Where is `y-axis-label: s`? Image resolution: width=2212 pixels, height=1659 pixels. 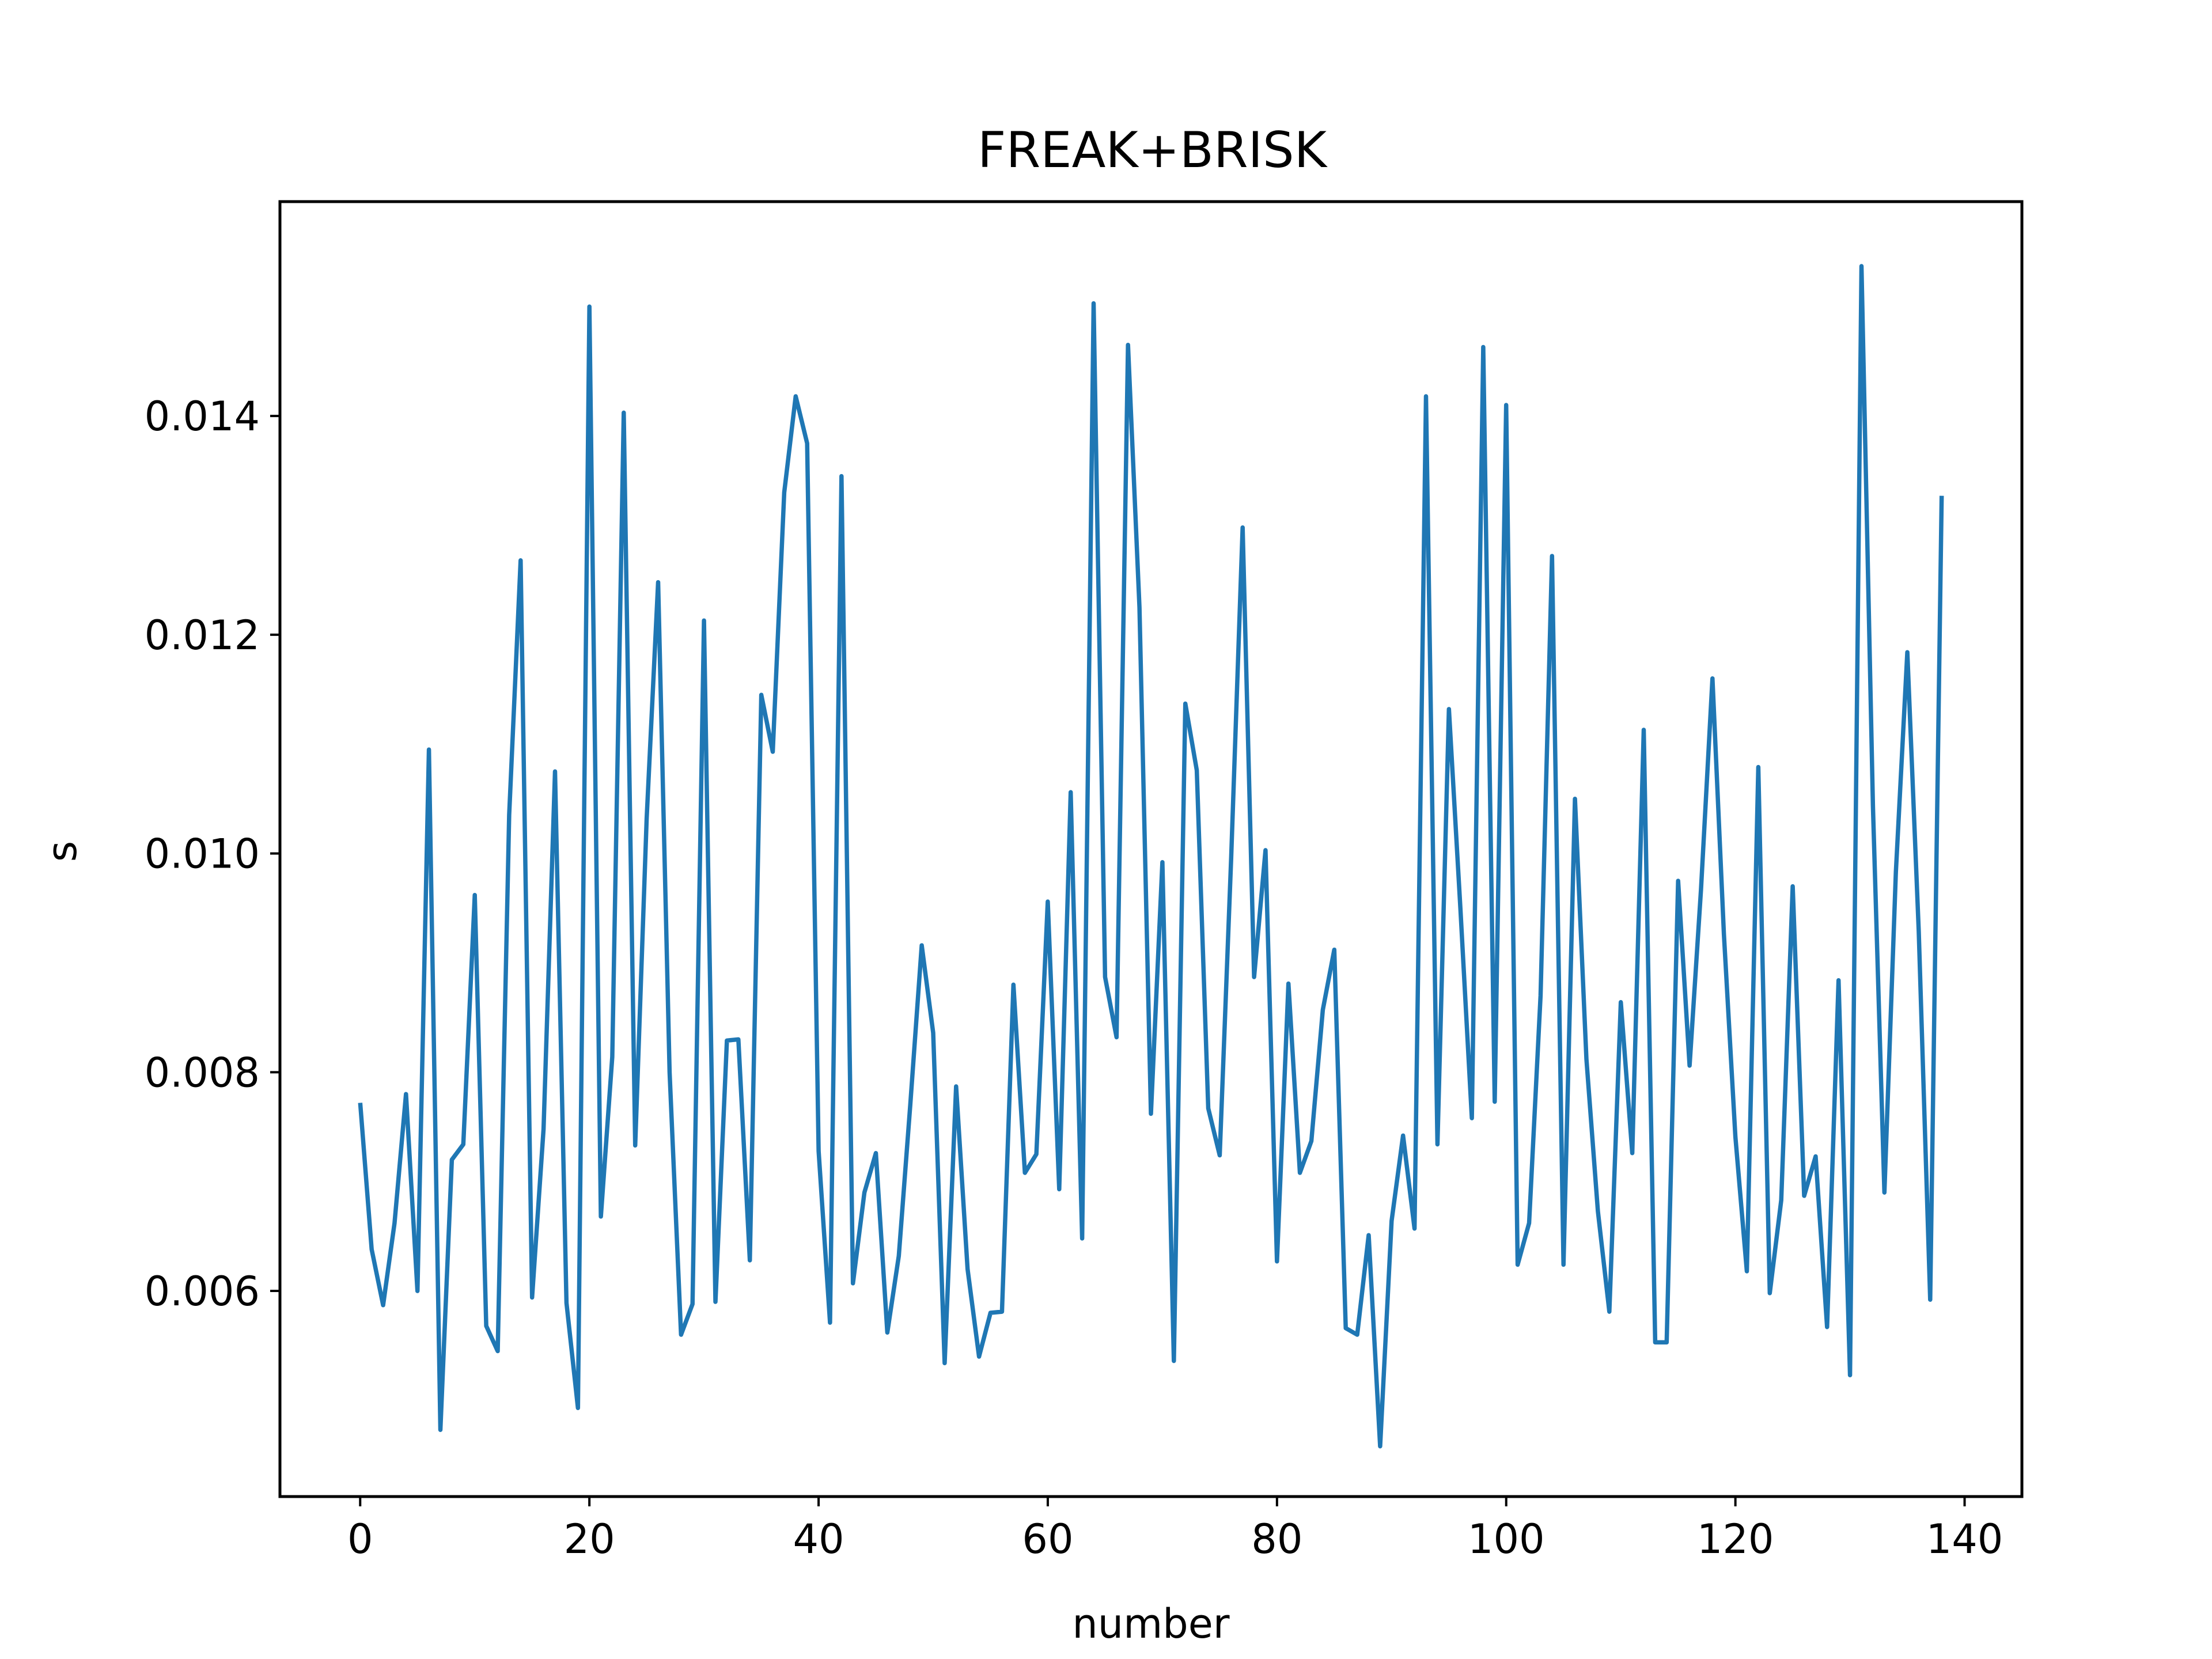
y-axis-label: s is located at coordinates (62, 851).